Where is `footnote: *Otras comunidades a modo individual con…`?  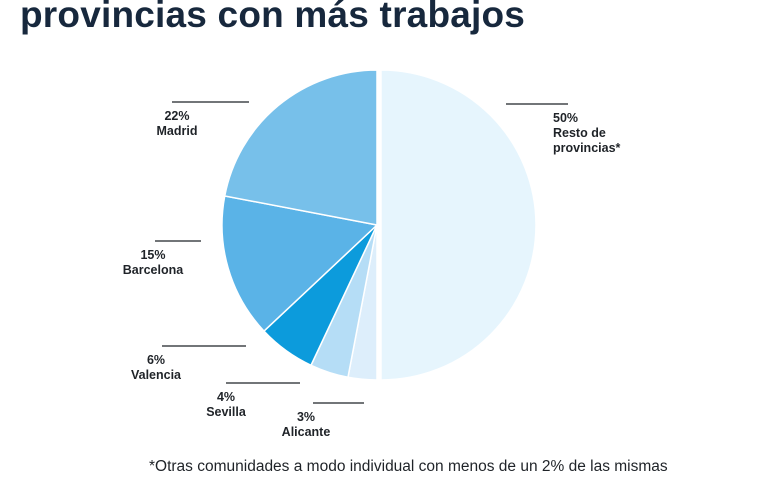
footnote: *Otras comunidades a modo individual con… is located at coordinates (408, 466).